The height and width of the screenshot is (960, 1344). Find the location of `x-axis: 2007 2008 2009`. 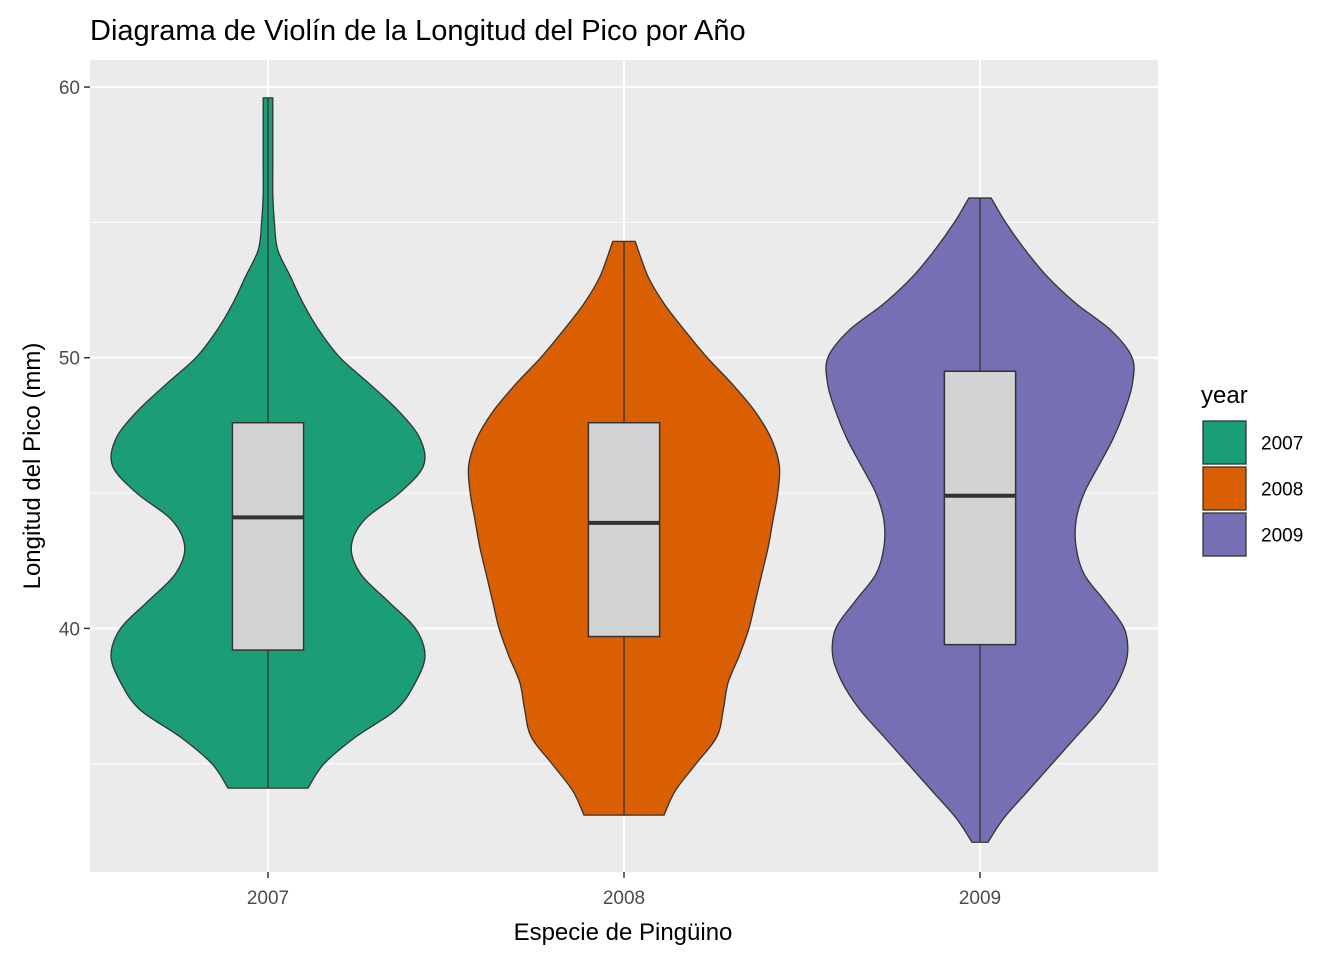

x-axis: 2007 2008 2009 is located at coordinates (624, 890).